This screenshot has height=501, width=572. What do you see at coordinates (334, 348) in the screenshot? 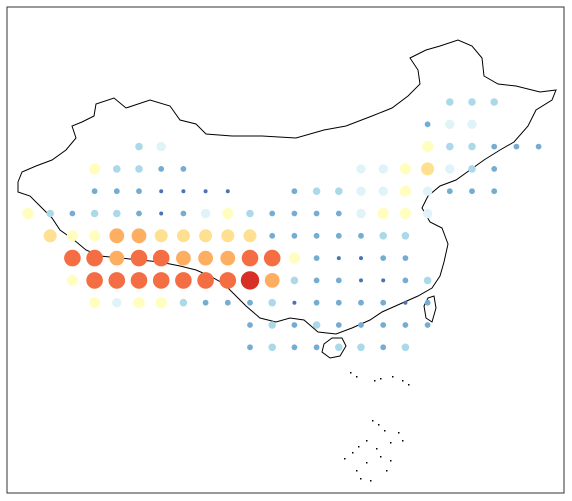
I see `hainan-island-outline` at bounding box center [334, 348].